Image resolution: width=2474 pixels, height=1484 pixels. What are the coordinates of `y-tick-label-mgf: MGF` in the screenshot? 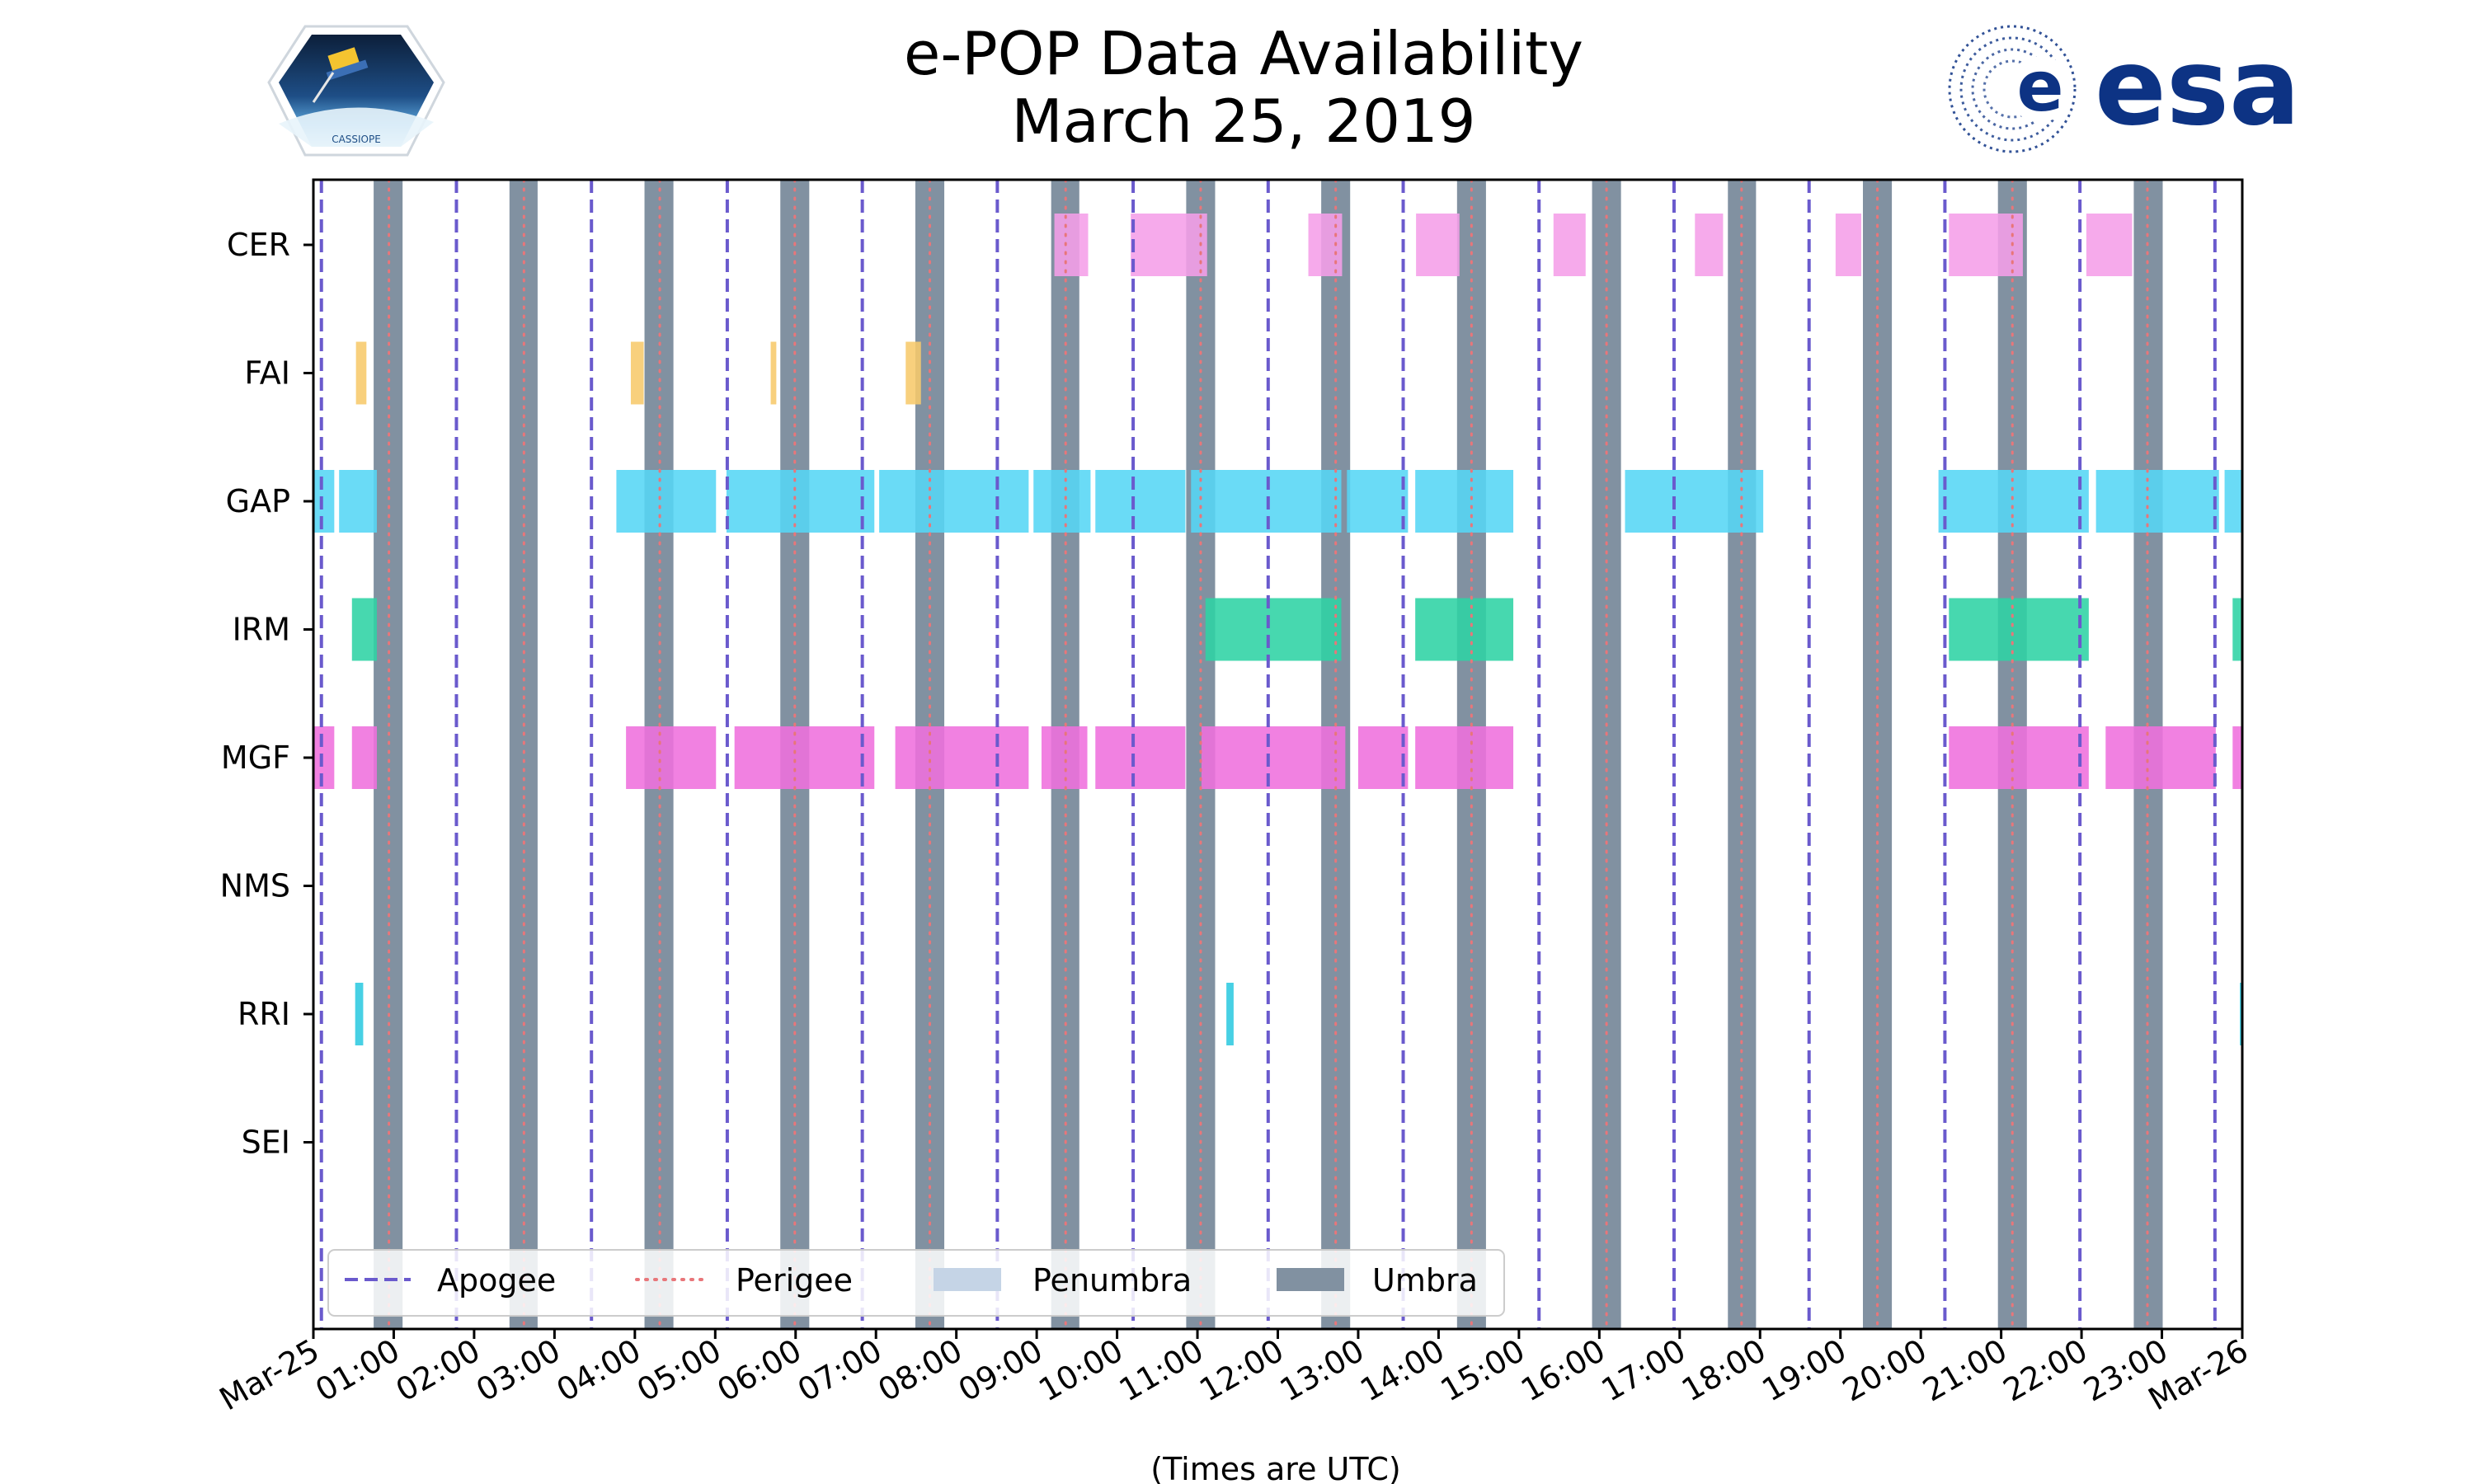 It's located at (255, 758).